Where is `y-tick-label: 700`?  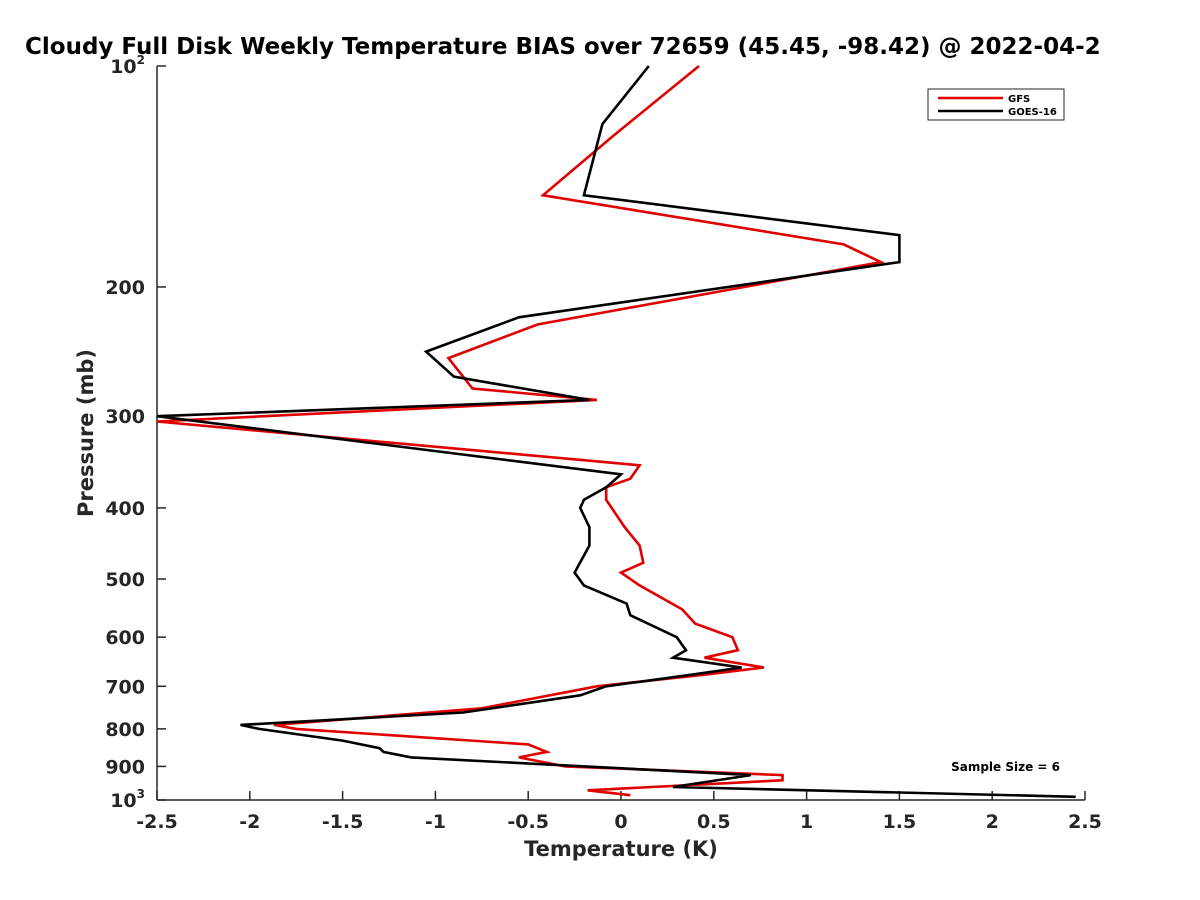 y-tick-label: 700 is located at coordinates (125, 687).